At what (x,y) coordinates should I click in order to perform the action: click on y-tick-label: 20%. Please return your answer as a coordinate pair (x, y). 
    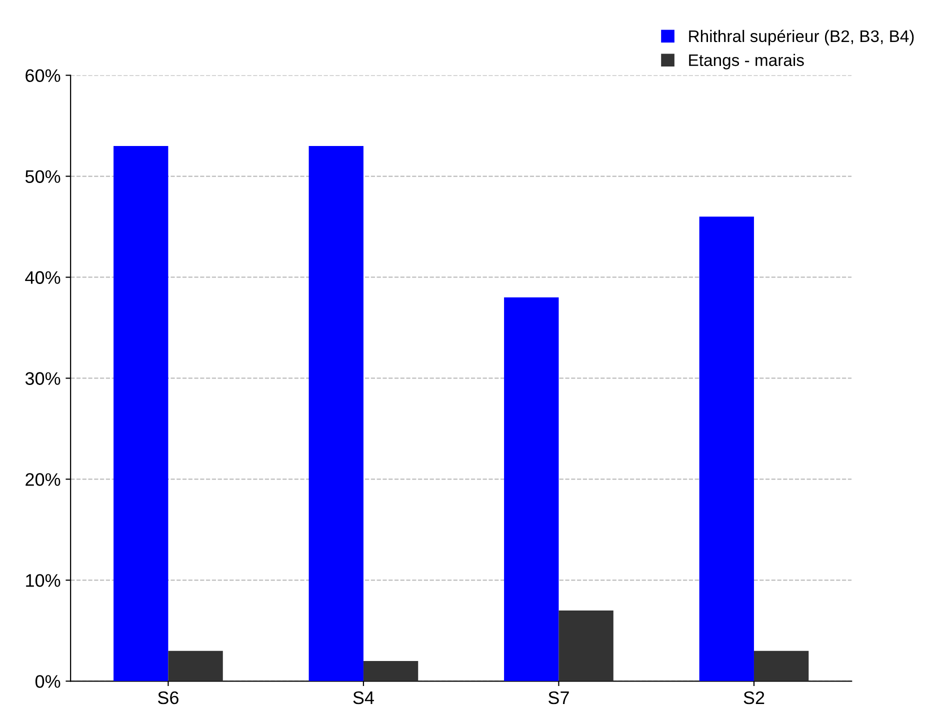
    Looking at the image, I should click on (43, 479).